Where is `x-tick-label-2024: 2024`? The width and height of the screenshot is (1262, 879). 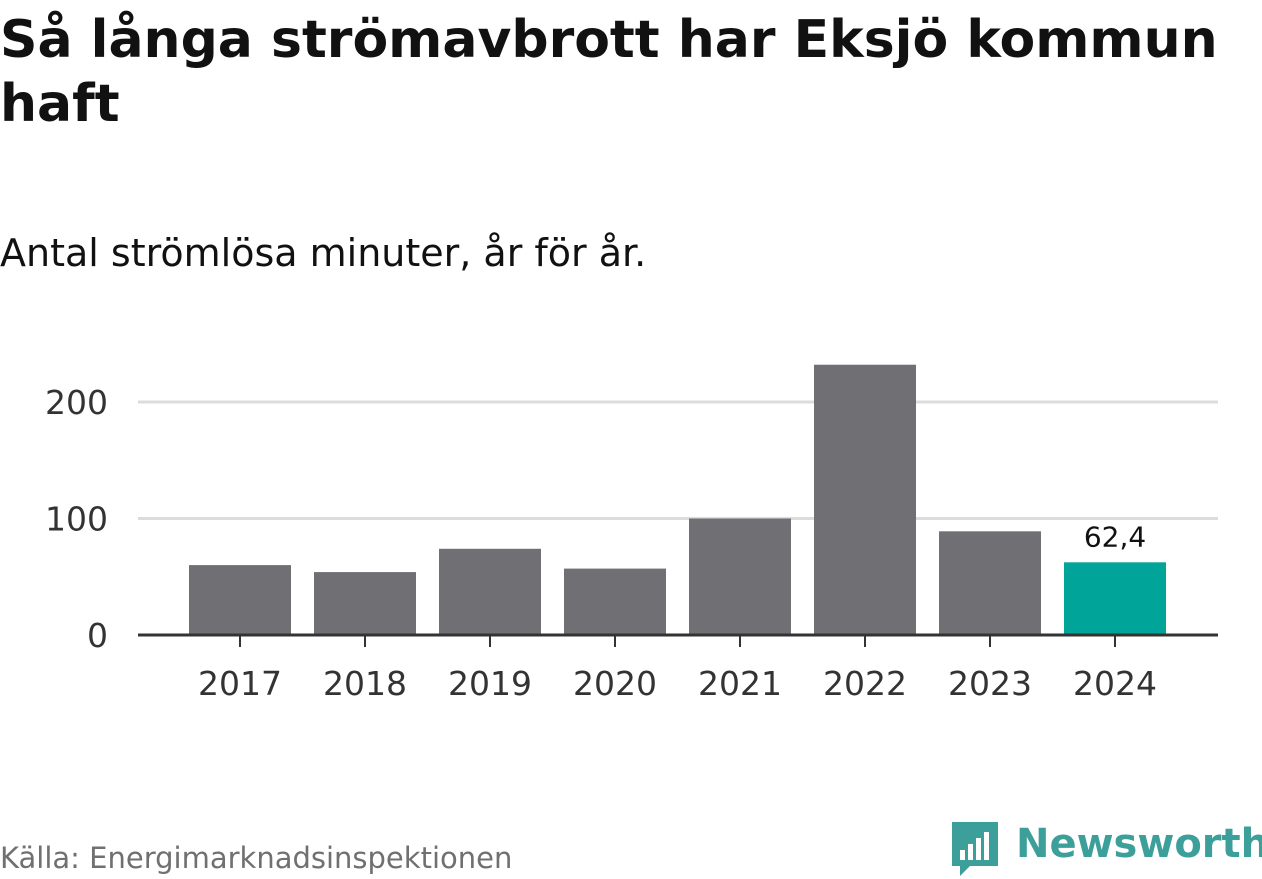 x-tick-label-2024: 2024 is located at coordinates (1115, 683).